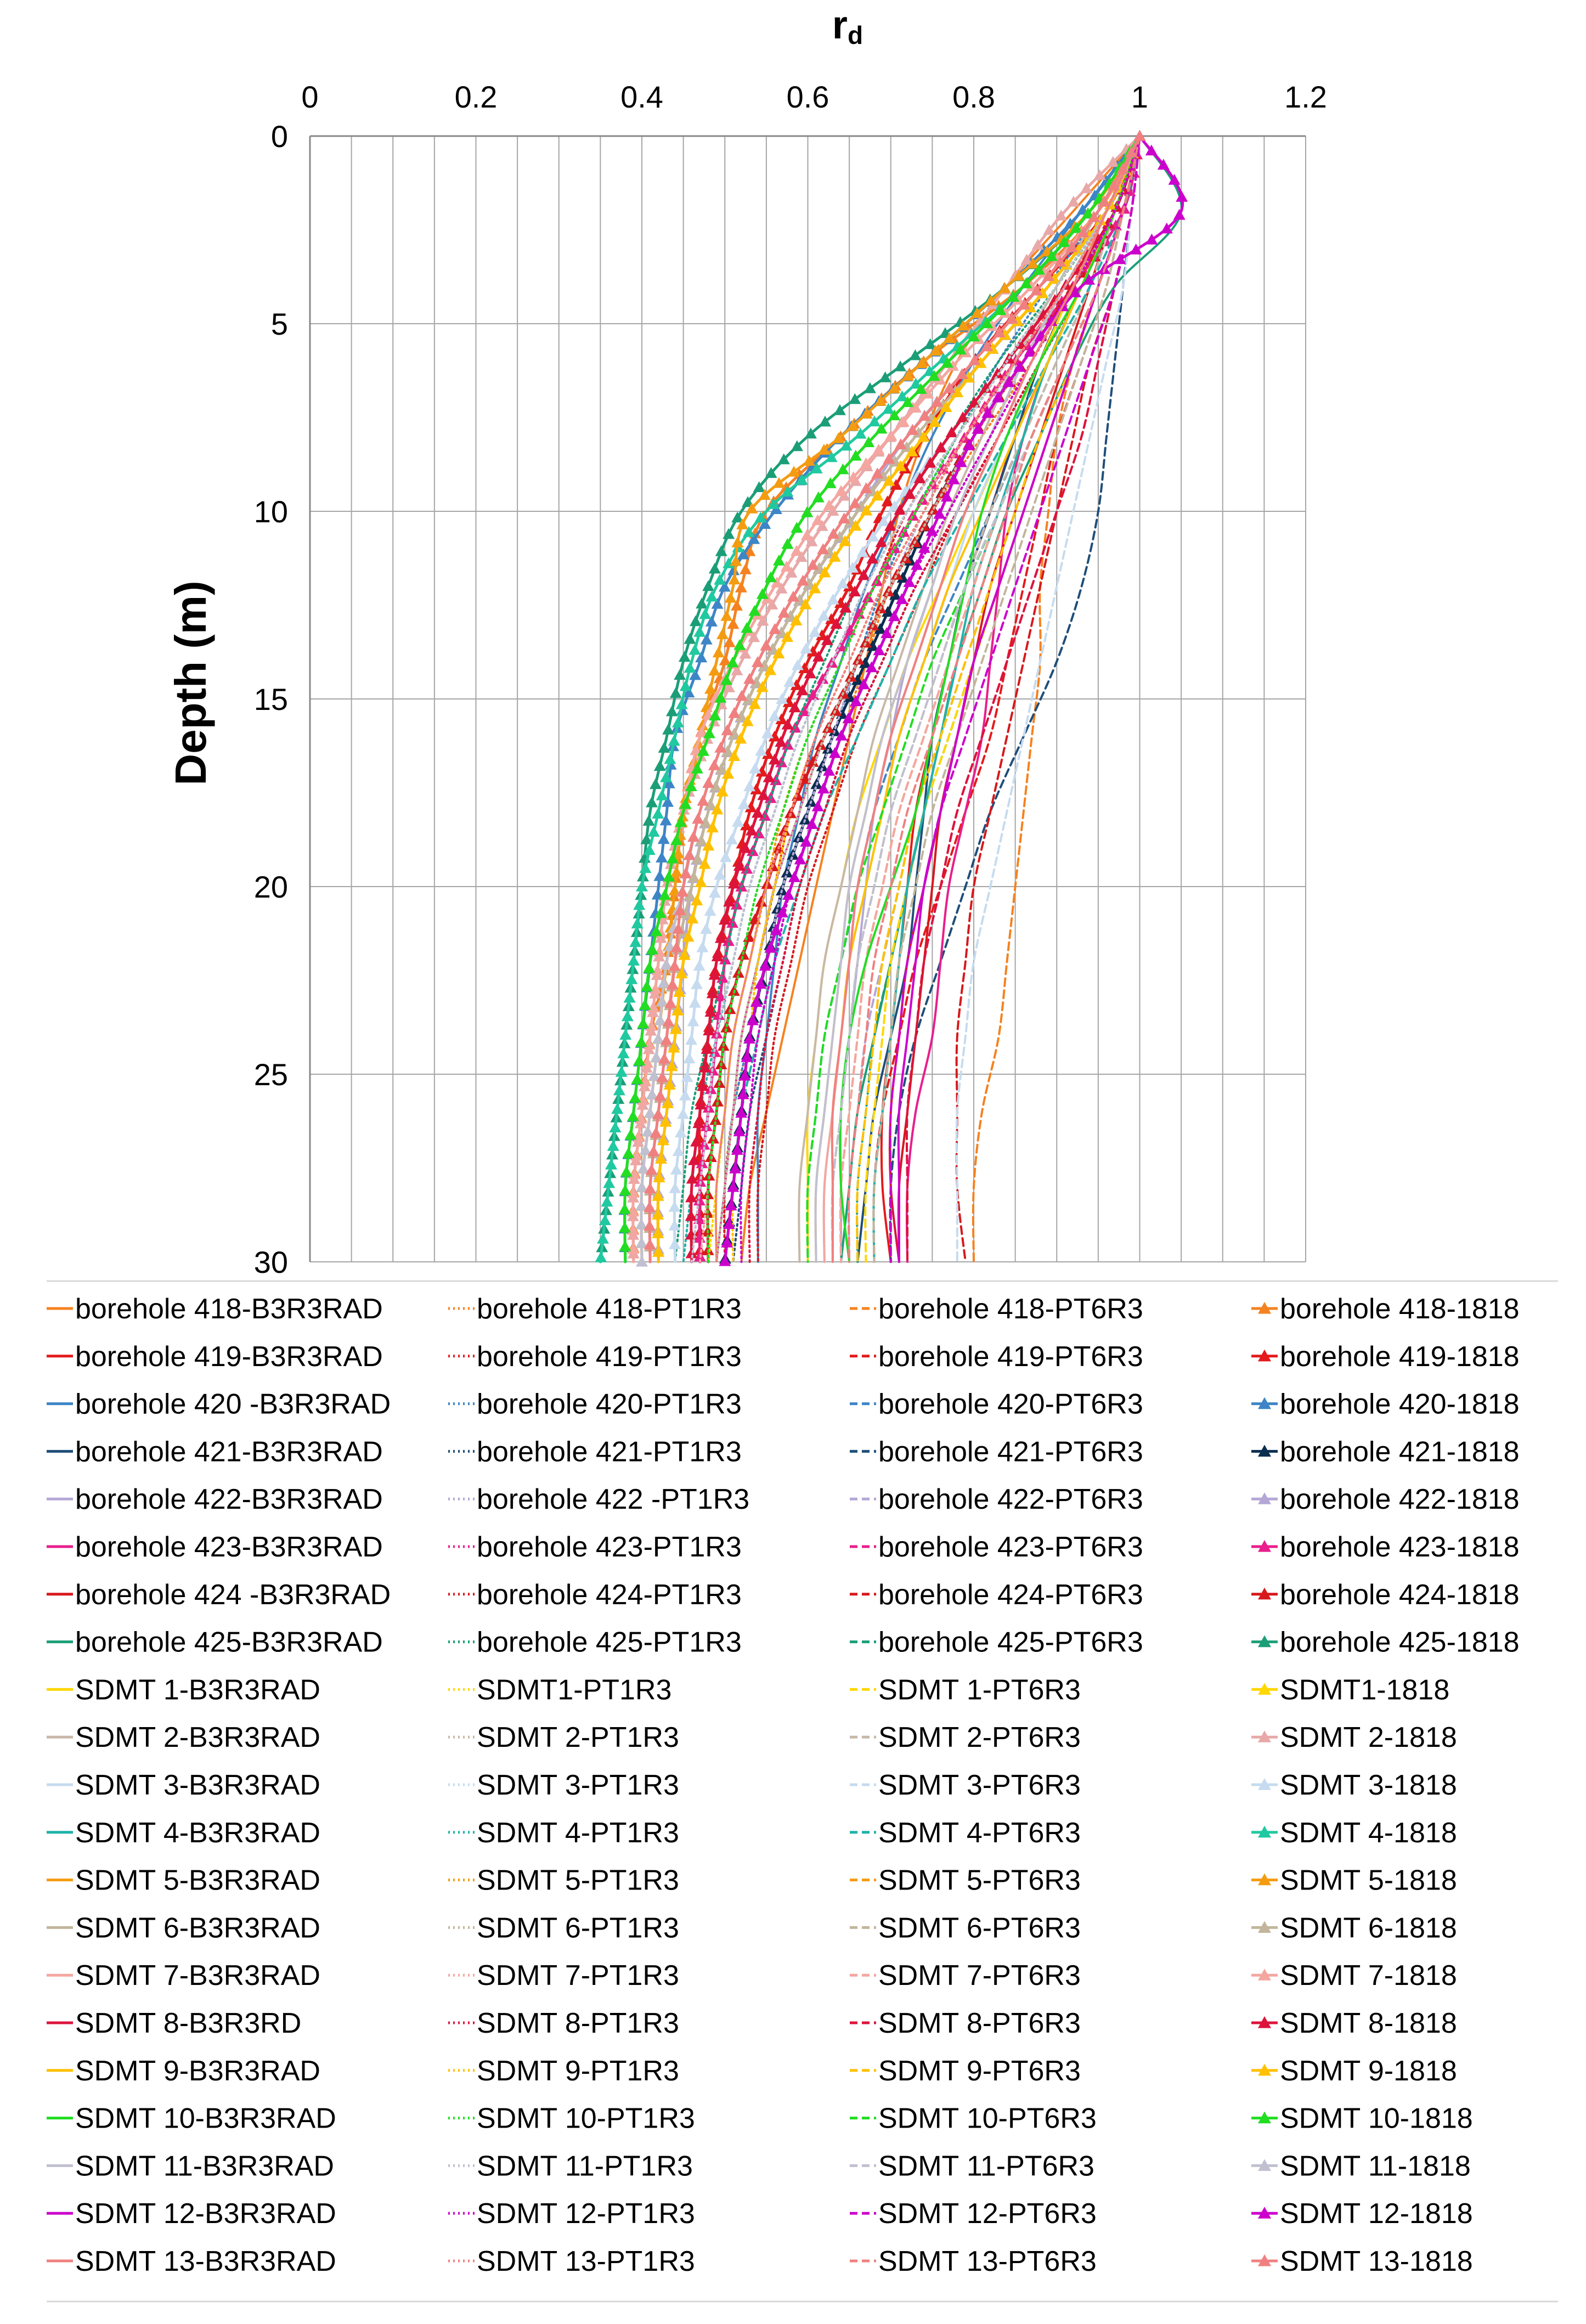 The height and width of the screenshot is (2324, 1586). I want to click on legend-label: SDMT1-1818, so click(1365, 1690).